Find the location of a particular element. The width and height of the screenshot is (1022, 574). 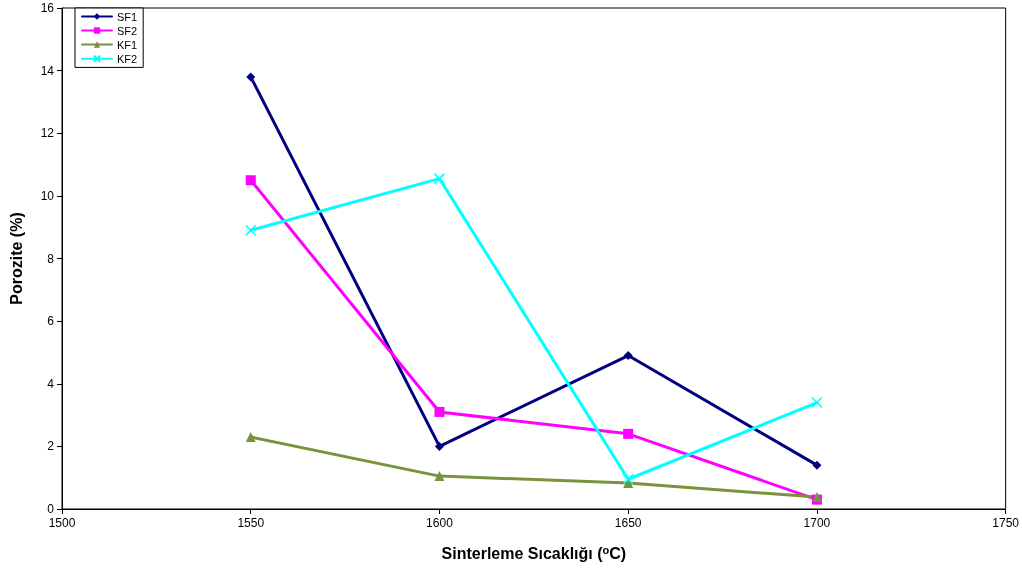

y-tick-label: 12 is located at coordinates (47, 133).